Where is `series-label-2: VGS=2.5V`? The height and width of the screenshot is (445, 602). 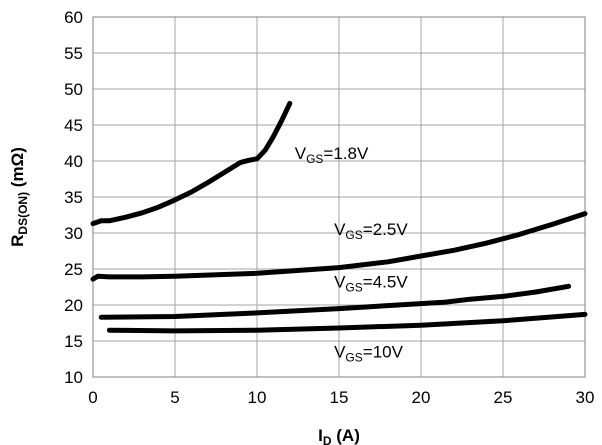 series-label-2: VGS=2.5V is located at coordinates (371, 231).